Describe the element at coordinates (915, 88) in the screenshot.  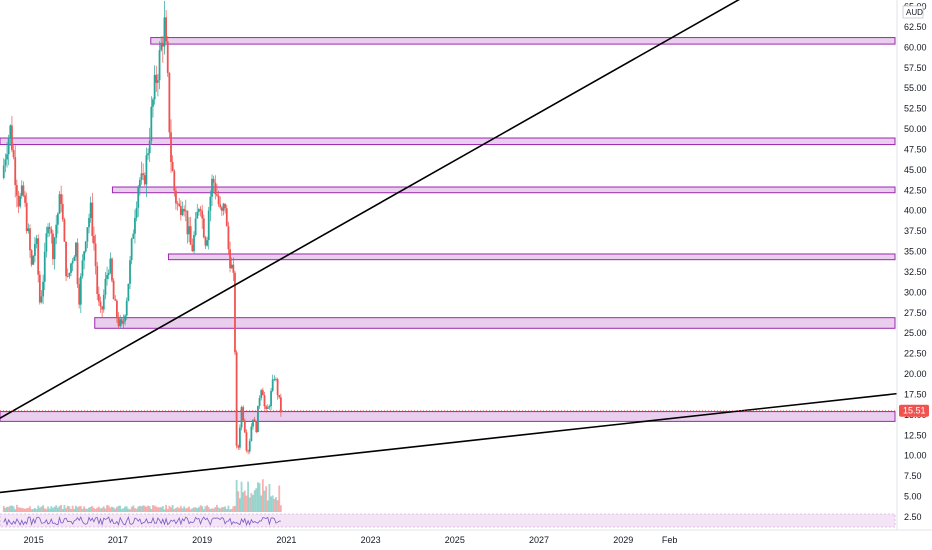
I see `price-tick-label: 55.00` at that location.